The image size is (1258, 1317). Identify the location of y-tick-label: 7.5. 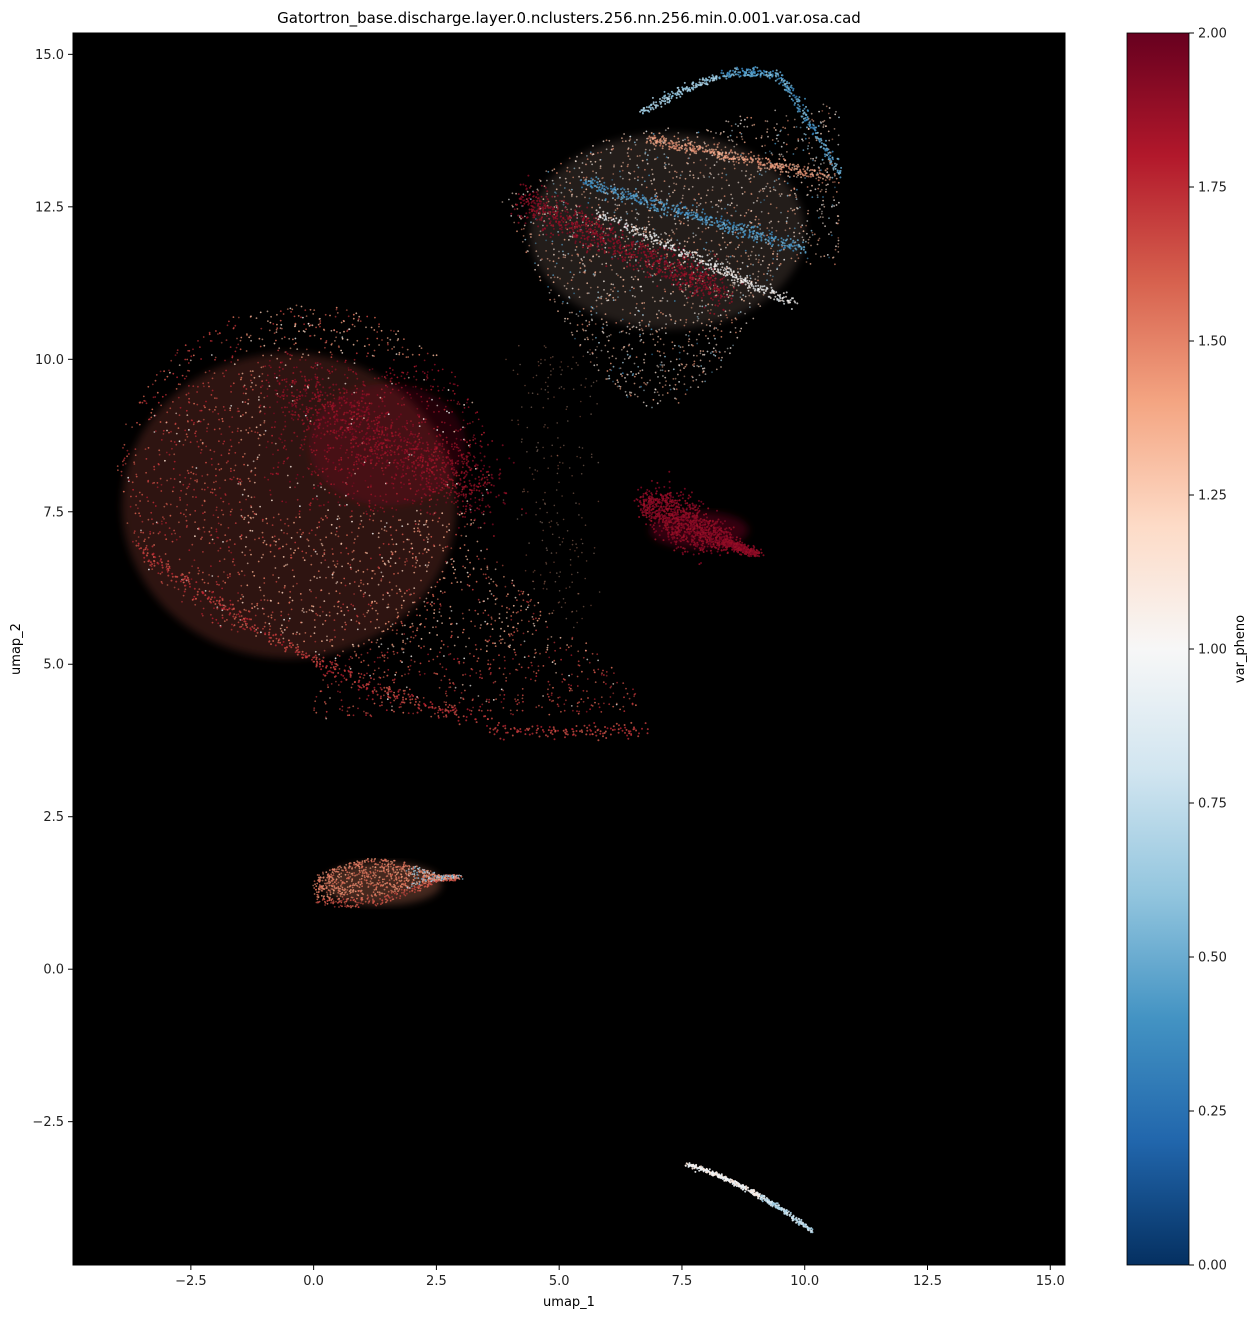
(53, 512).